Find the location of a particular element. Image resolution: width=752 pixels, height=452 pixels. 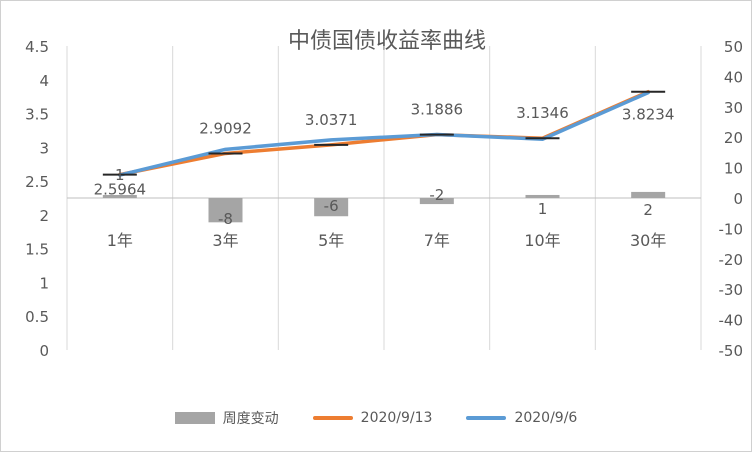

yield-lines is located at coordinates (384, 133).